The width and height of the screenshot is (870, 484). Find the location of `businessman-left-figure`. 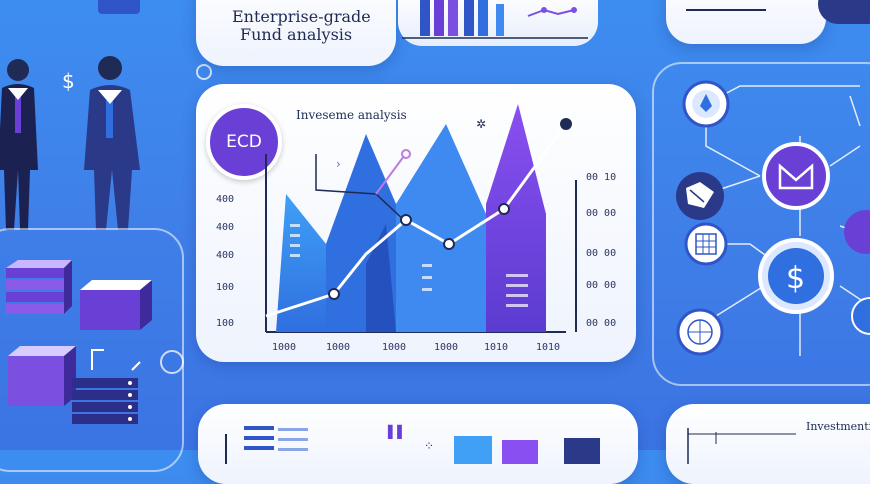

businessman-left-figure is located at coordinates (19, 144).